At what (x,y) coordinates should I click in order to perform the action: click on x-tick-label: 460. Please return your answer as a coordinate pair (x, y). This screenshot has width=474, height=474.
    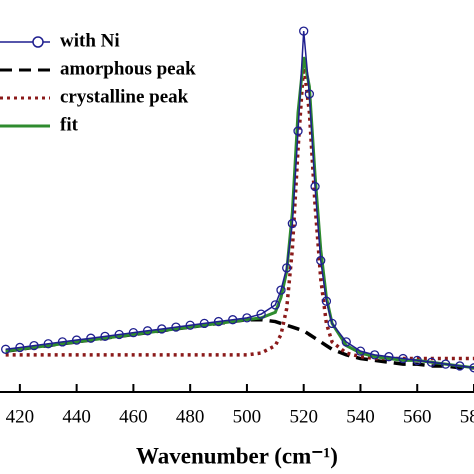
    Looking at the image, I should click on (133, 416).